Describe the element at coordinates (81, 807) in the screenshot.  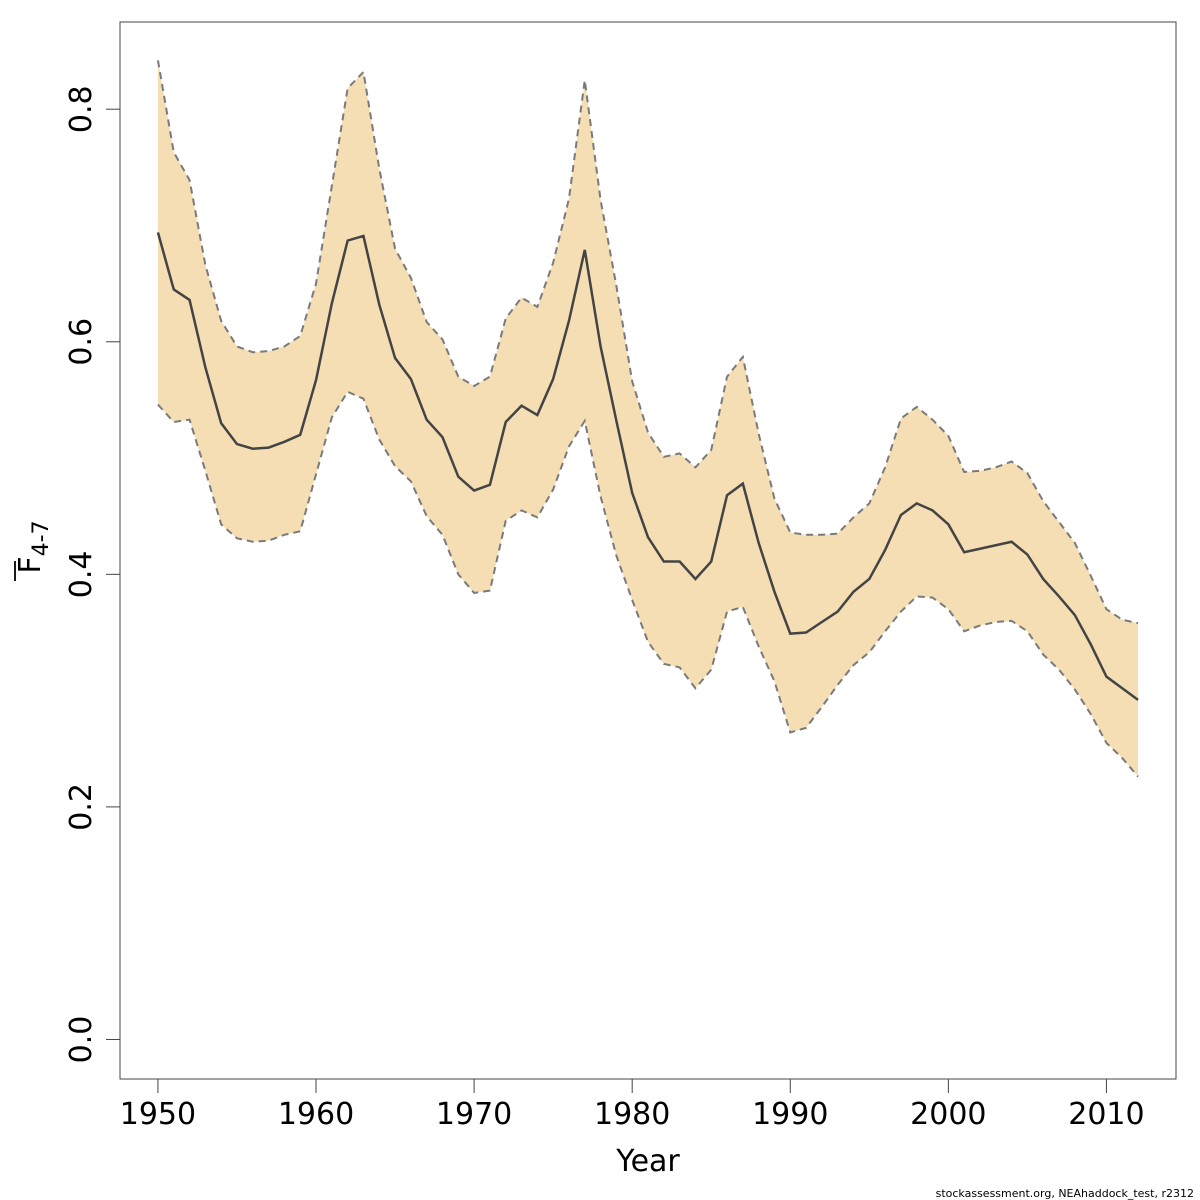
I see `y-tick-label: 0.2` at that location.